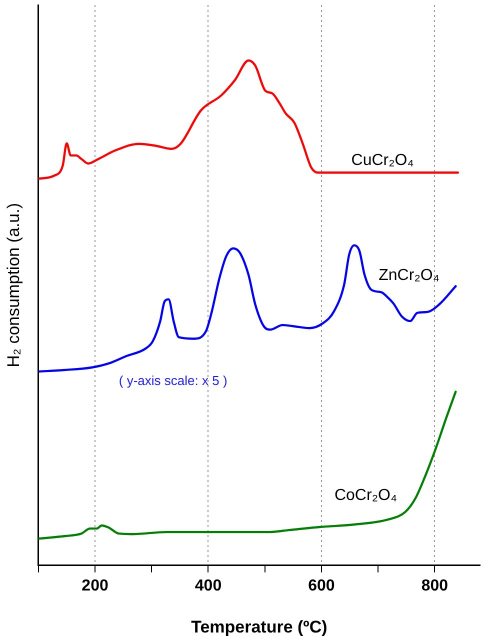 The image size is (488, 642). What do you see at coordinates (409, 275) in the screenshot?
I see `series-label: ZnCr₂O₄` at bounding box center [409, 275].